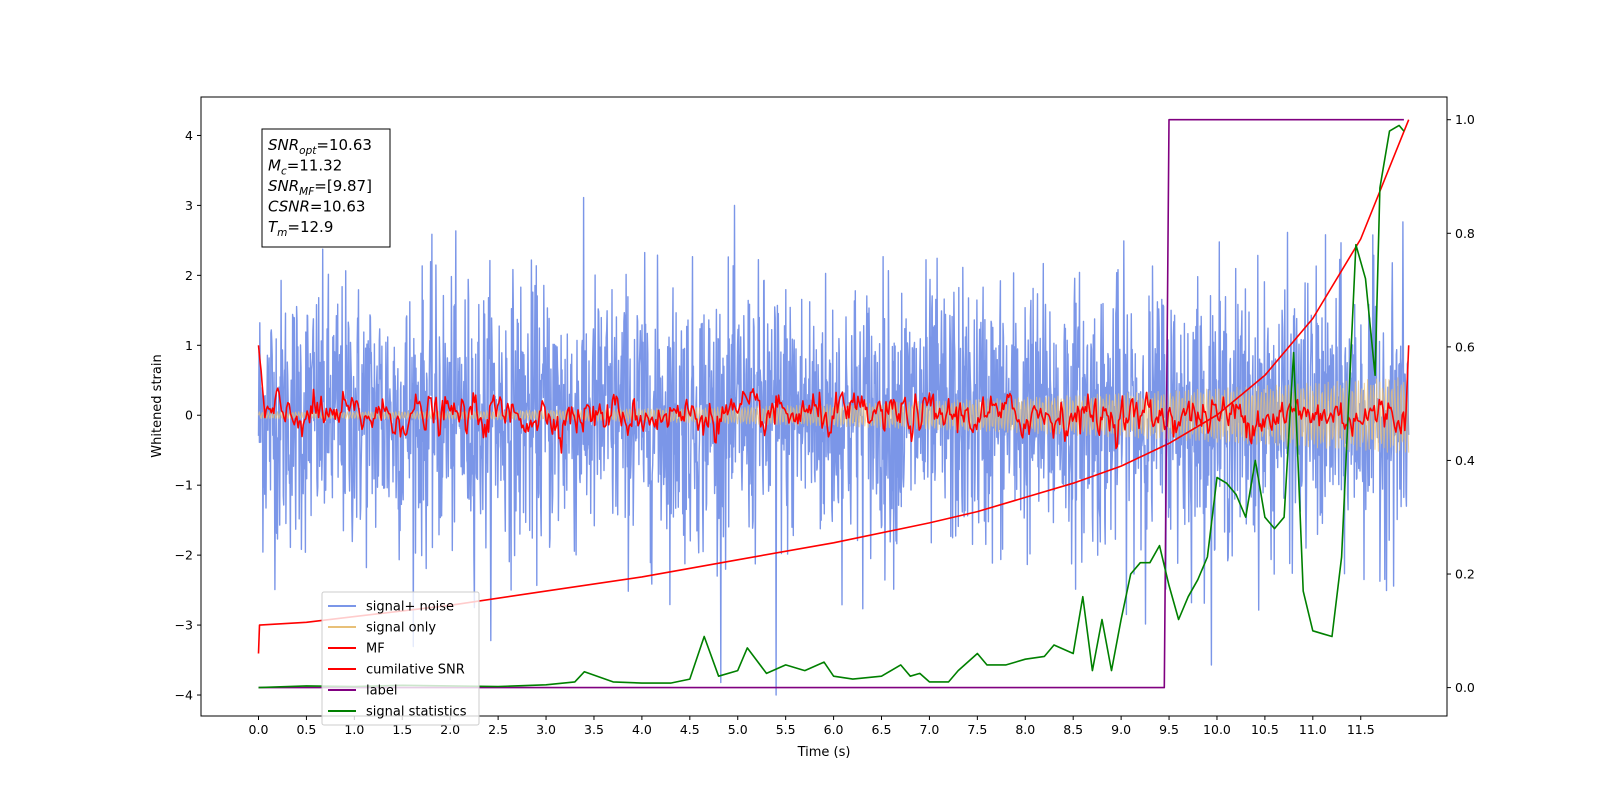  Describe the element at coordinates (1465, 460) in the screenshot. I see `y2-tick-label: 0.4` at that location.